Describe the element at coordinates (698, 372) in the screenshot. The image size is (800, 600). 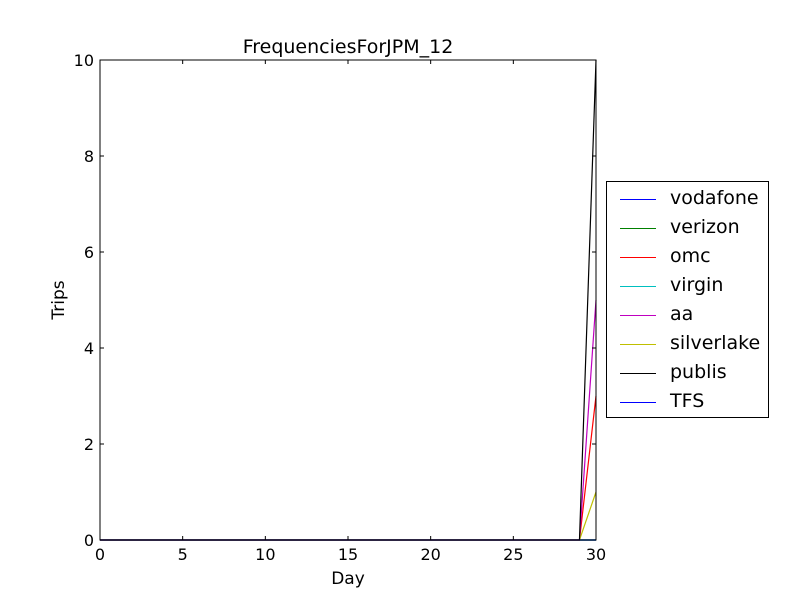
I see `legend-label: publis` at that location.